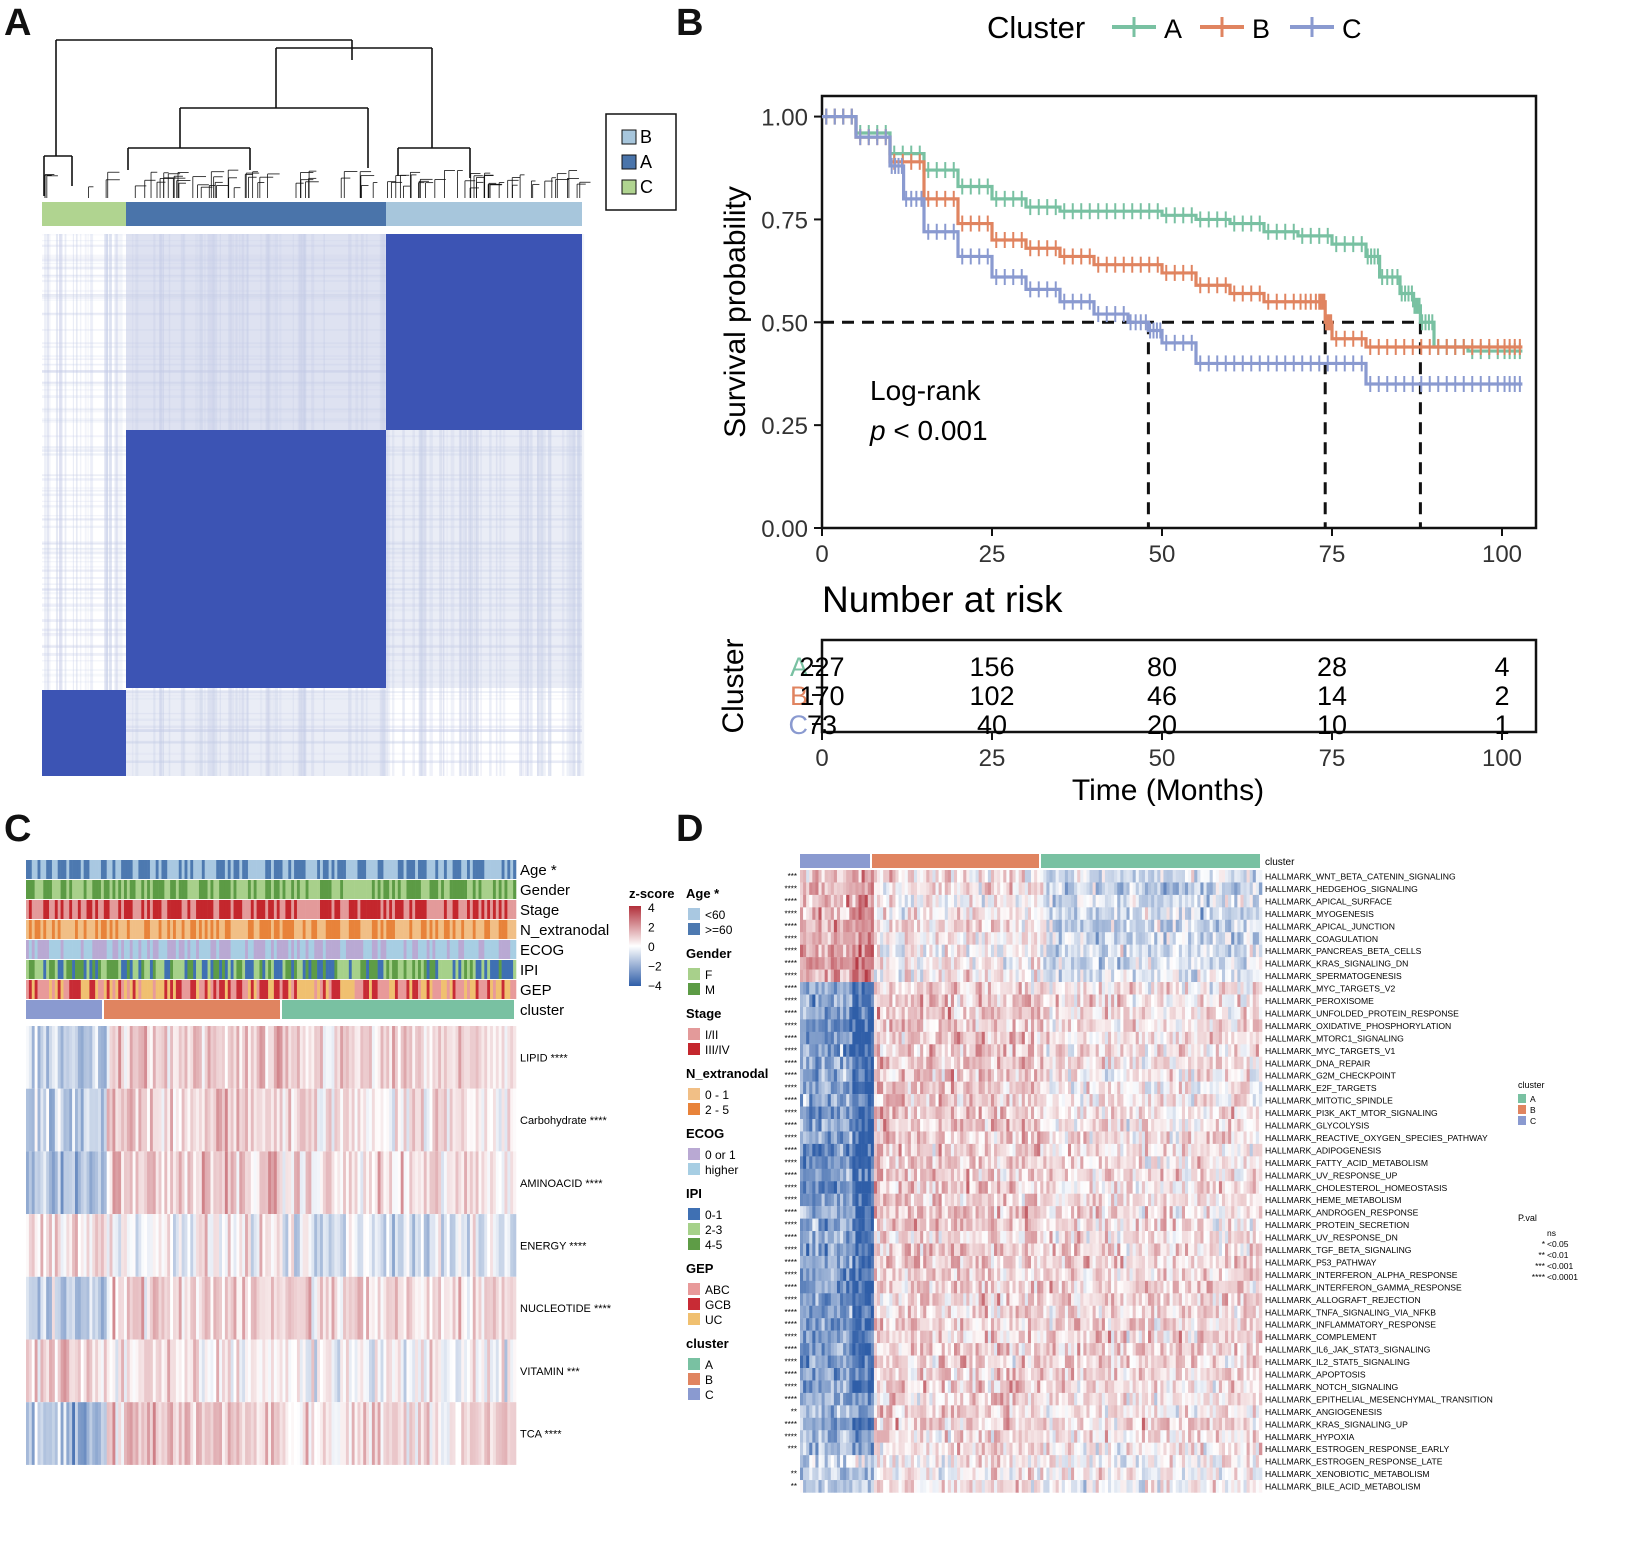 The width and height of the screenshot is (1630, 1552). What do you see at coordinates (497, 505) in the screenshot?
I see `consensus-stripe` at bounding box center [497, 505].